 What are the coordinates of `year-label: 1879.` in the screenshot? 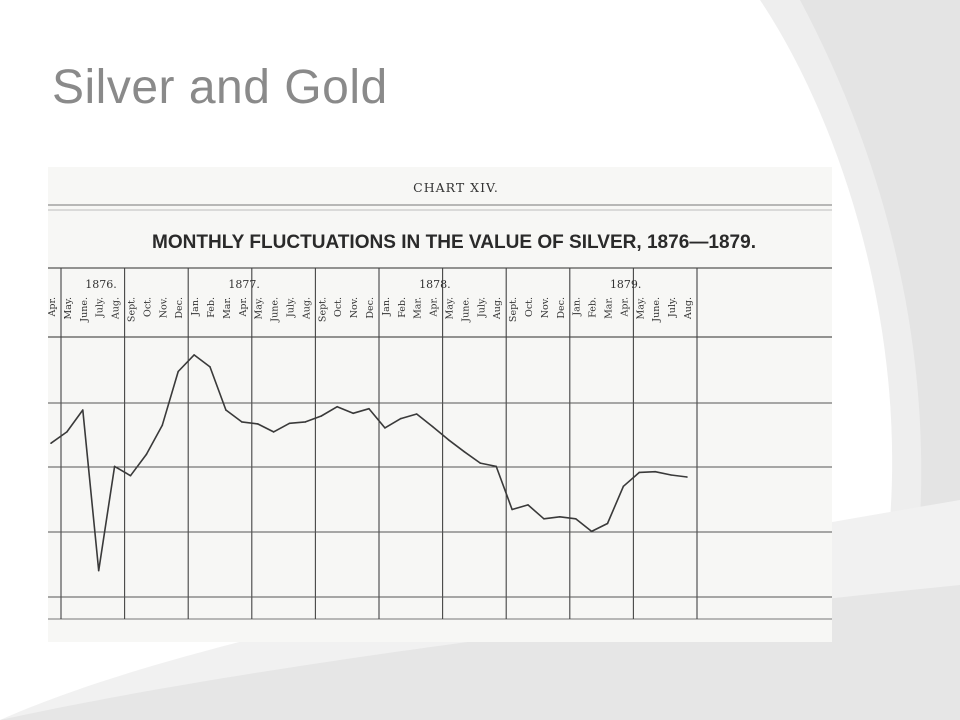 It's located at (626, 284).